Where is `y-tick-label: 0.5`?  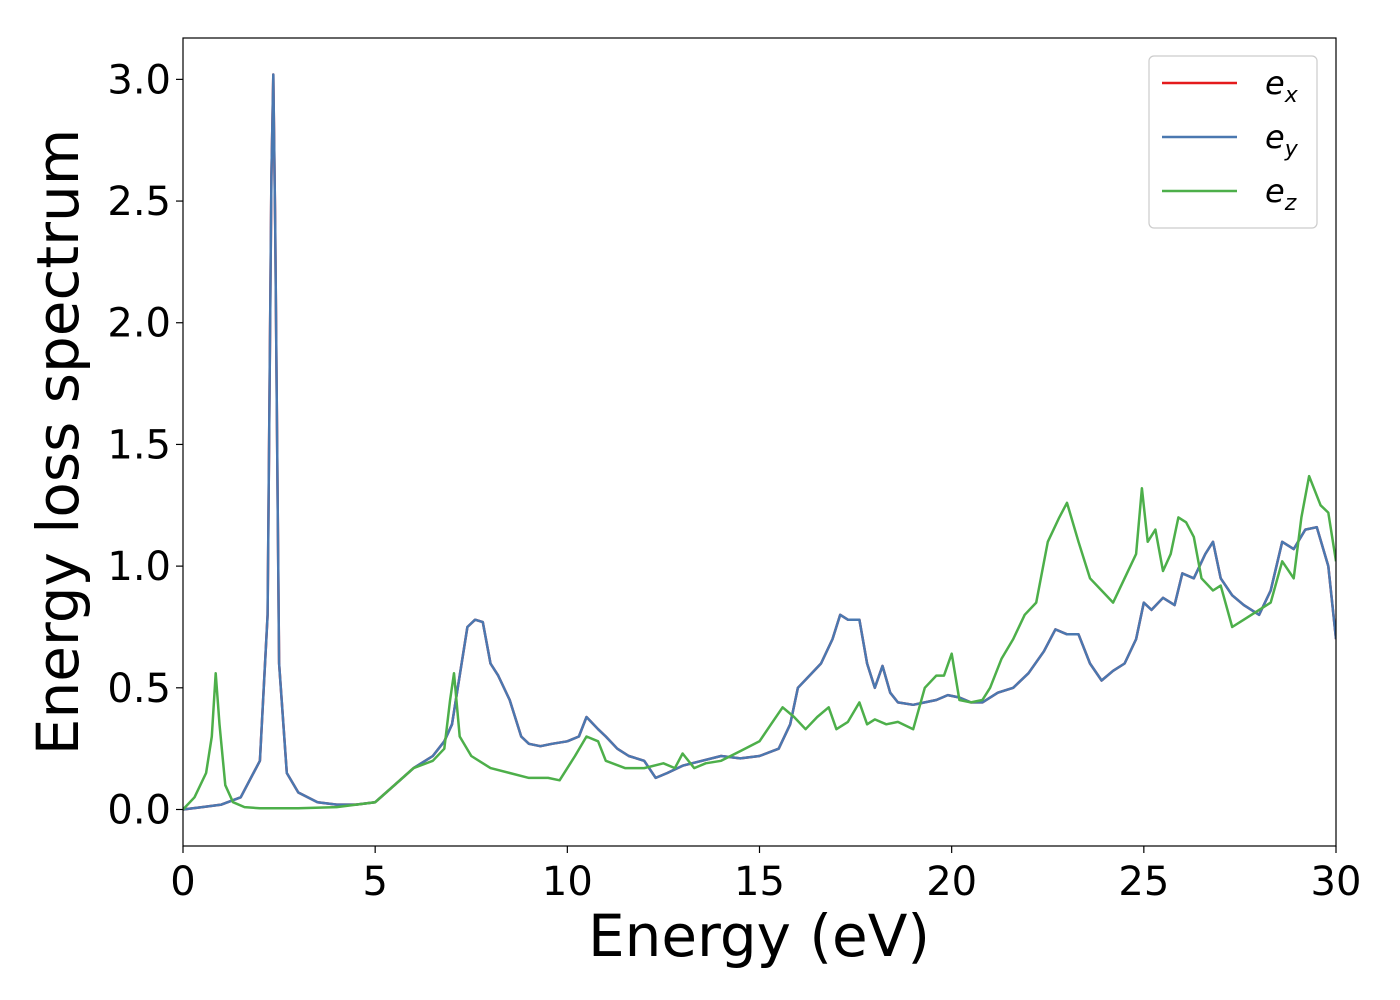 y-tick-label: 0.5 is located at coordinates (139, 689).